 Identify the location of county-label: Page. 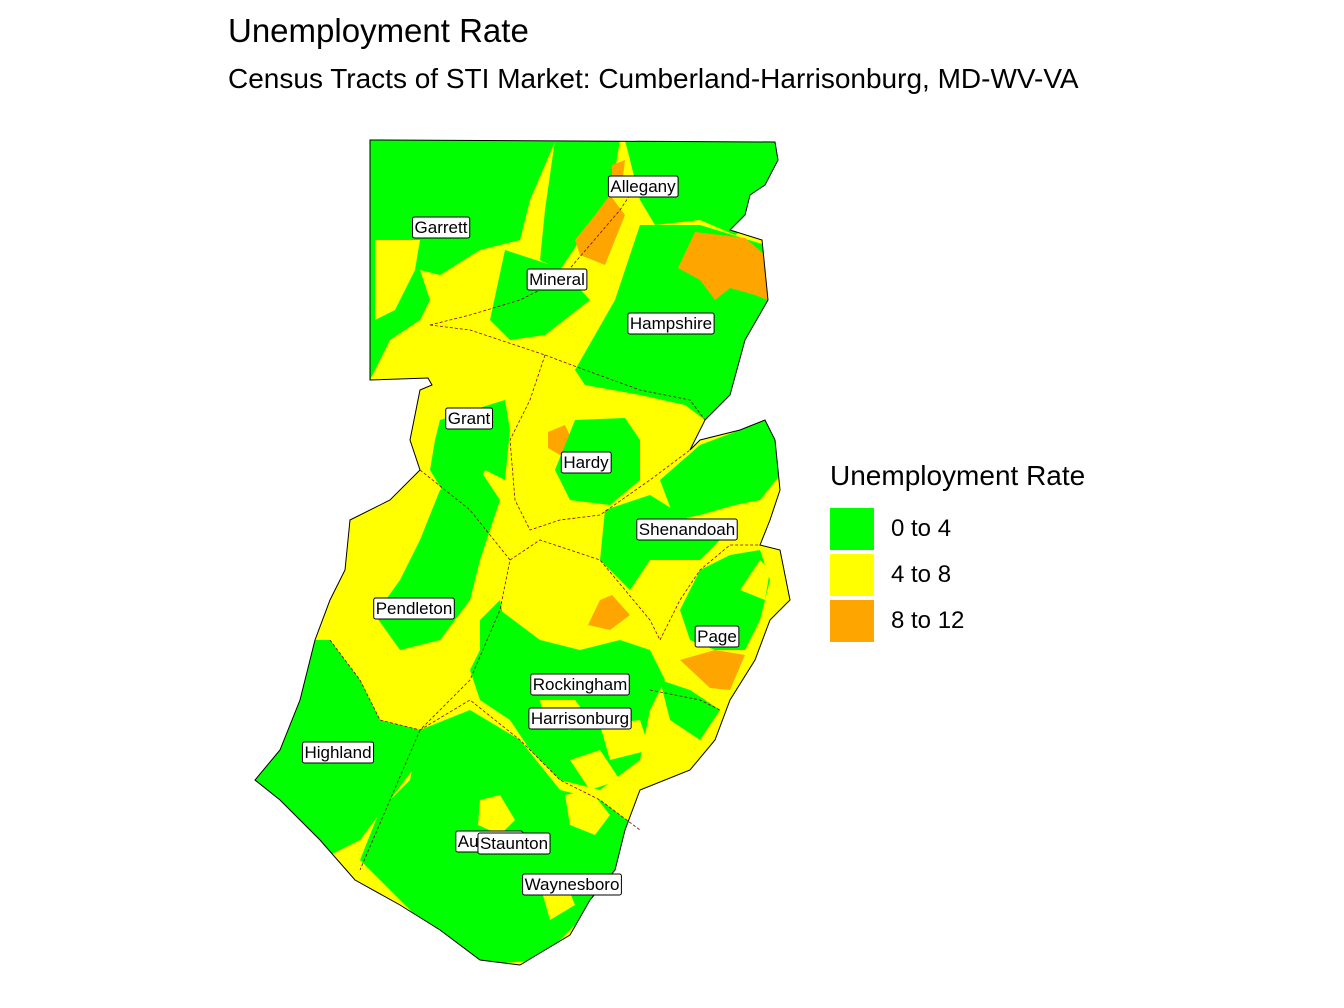
(717, 636).